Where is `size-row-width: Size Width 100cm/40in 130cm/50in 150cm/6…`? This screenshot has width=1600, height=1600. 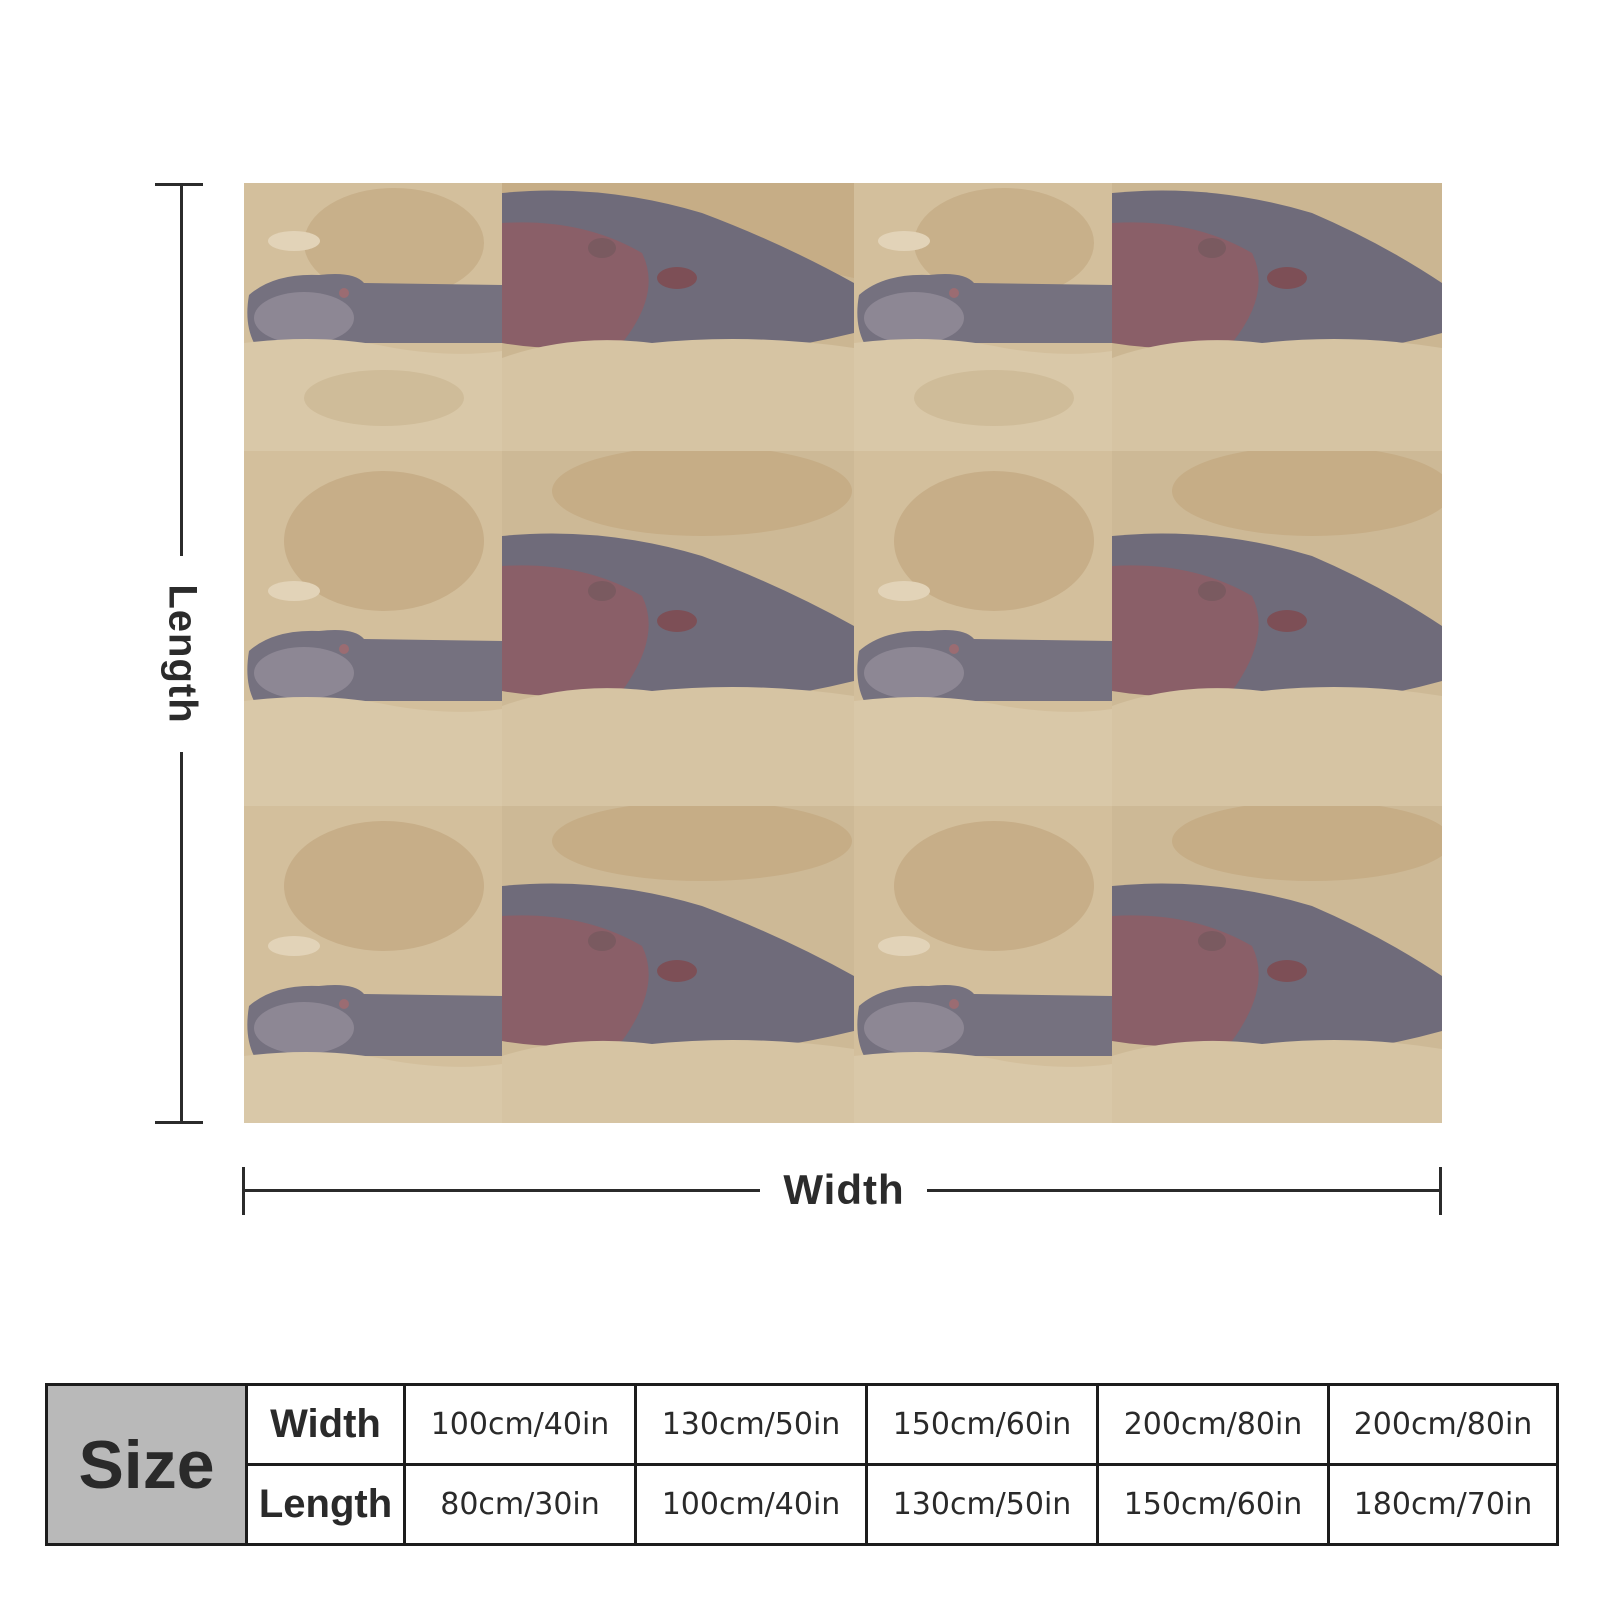 size-row-width: Size Width 100cm/40in 130cm/50in 150cm/6… is located at coordinates (802, 1464).